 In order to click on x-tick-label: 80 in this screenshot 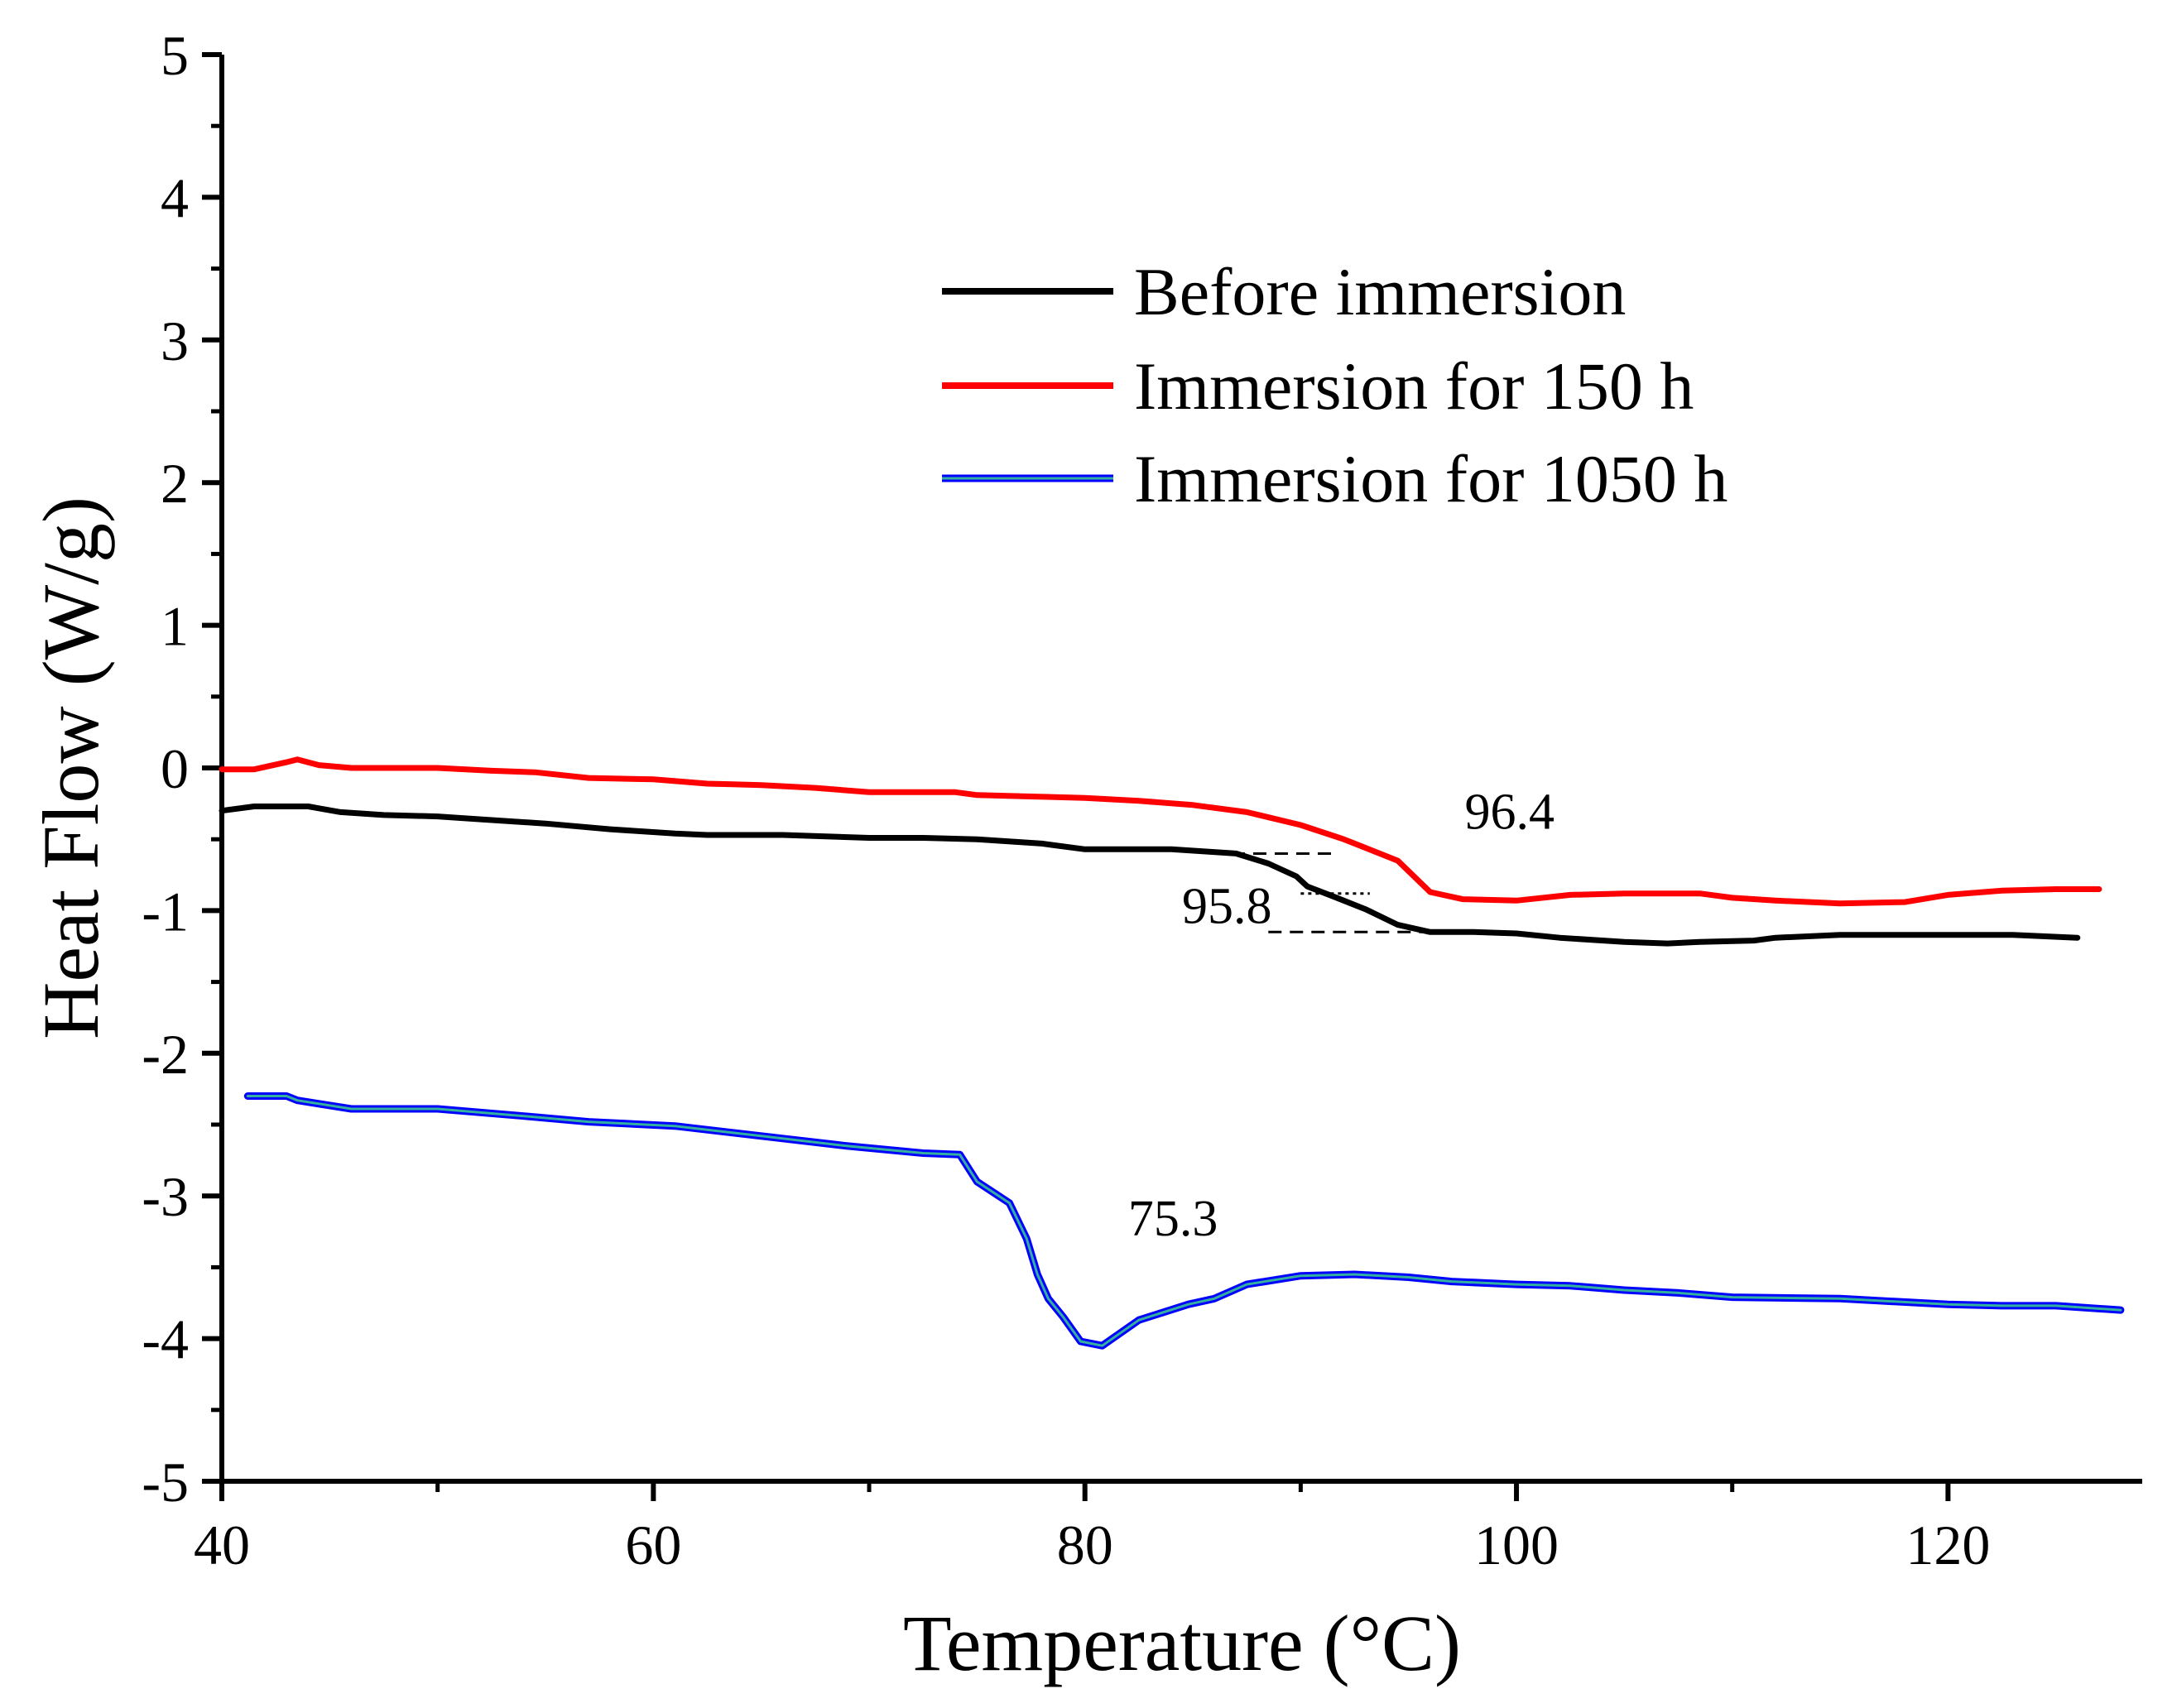, I will do `click(1085, 1545)`.